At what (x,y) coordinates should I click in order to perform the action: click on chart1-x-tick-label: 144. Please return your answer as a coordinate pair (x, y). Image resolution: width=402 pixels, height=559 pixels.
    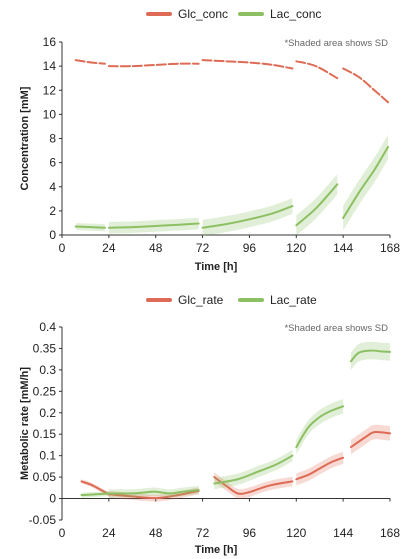
    Looking at the image, I should click on (343, 248).